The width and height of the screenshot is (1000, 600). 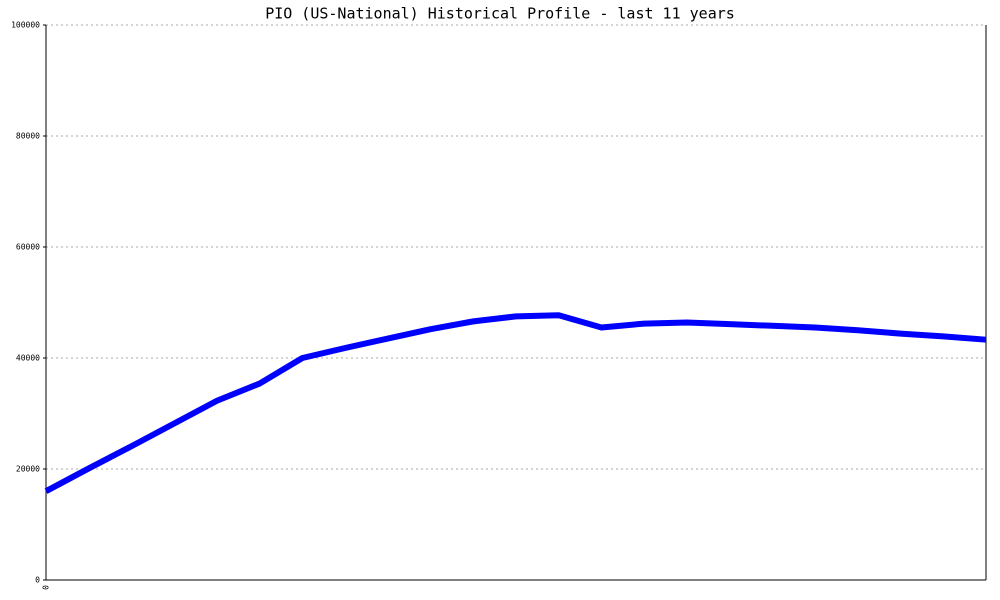 I want to click on y-tick-label: 80000, so click(x=28, y=136).